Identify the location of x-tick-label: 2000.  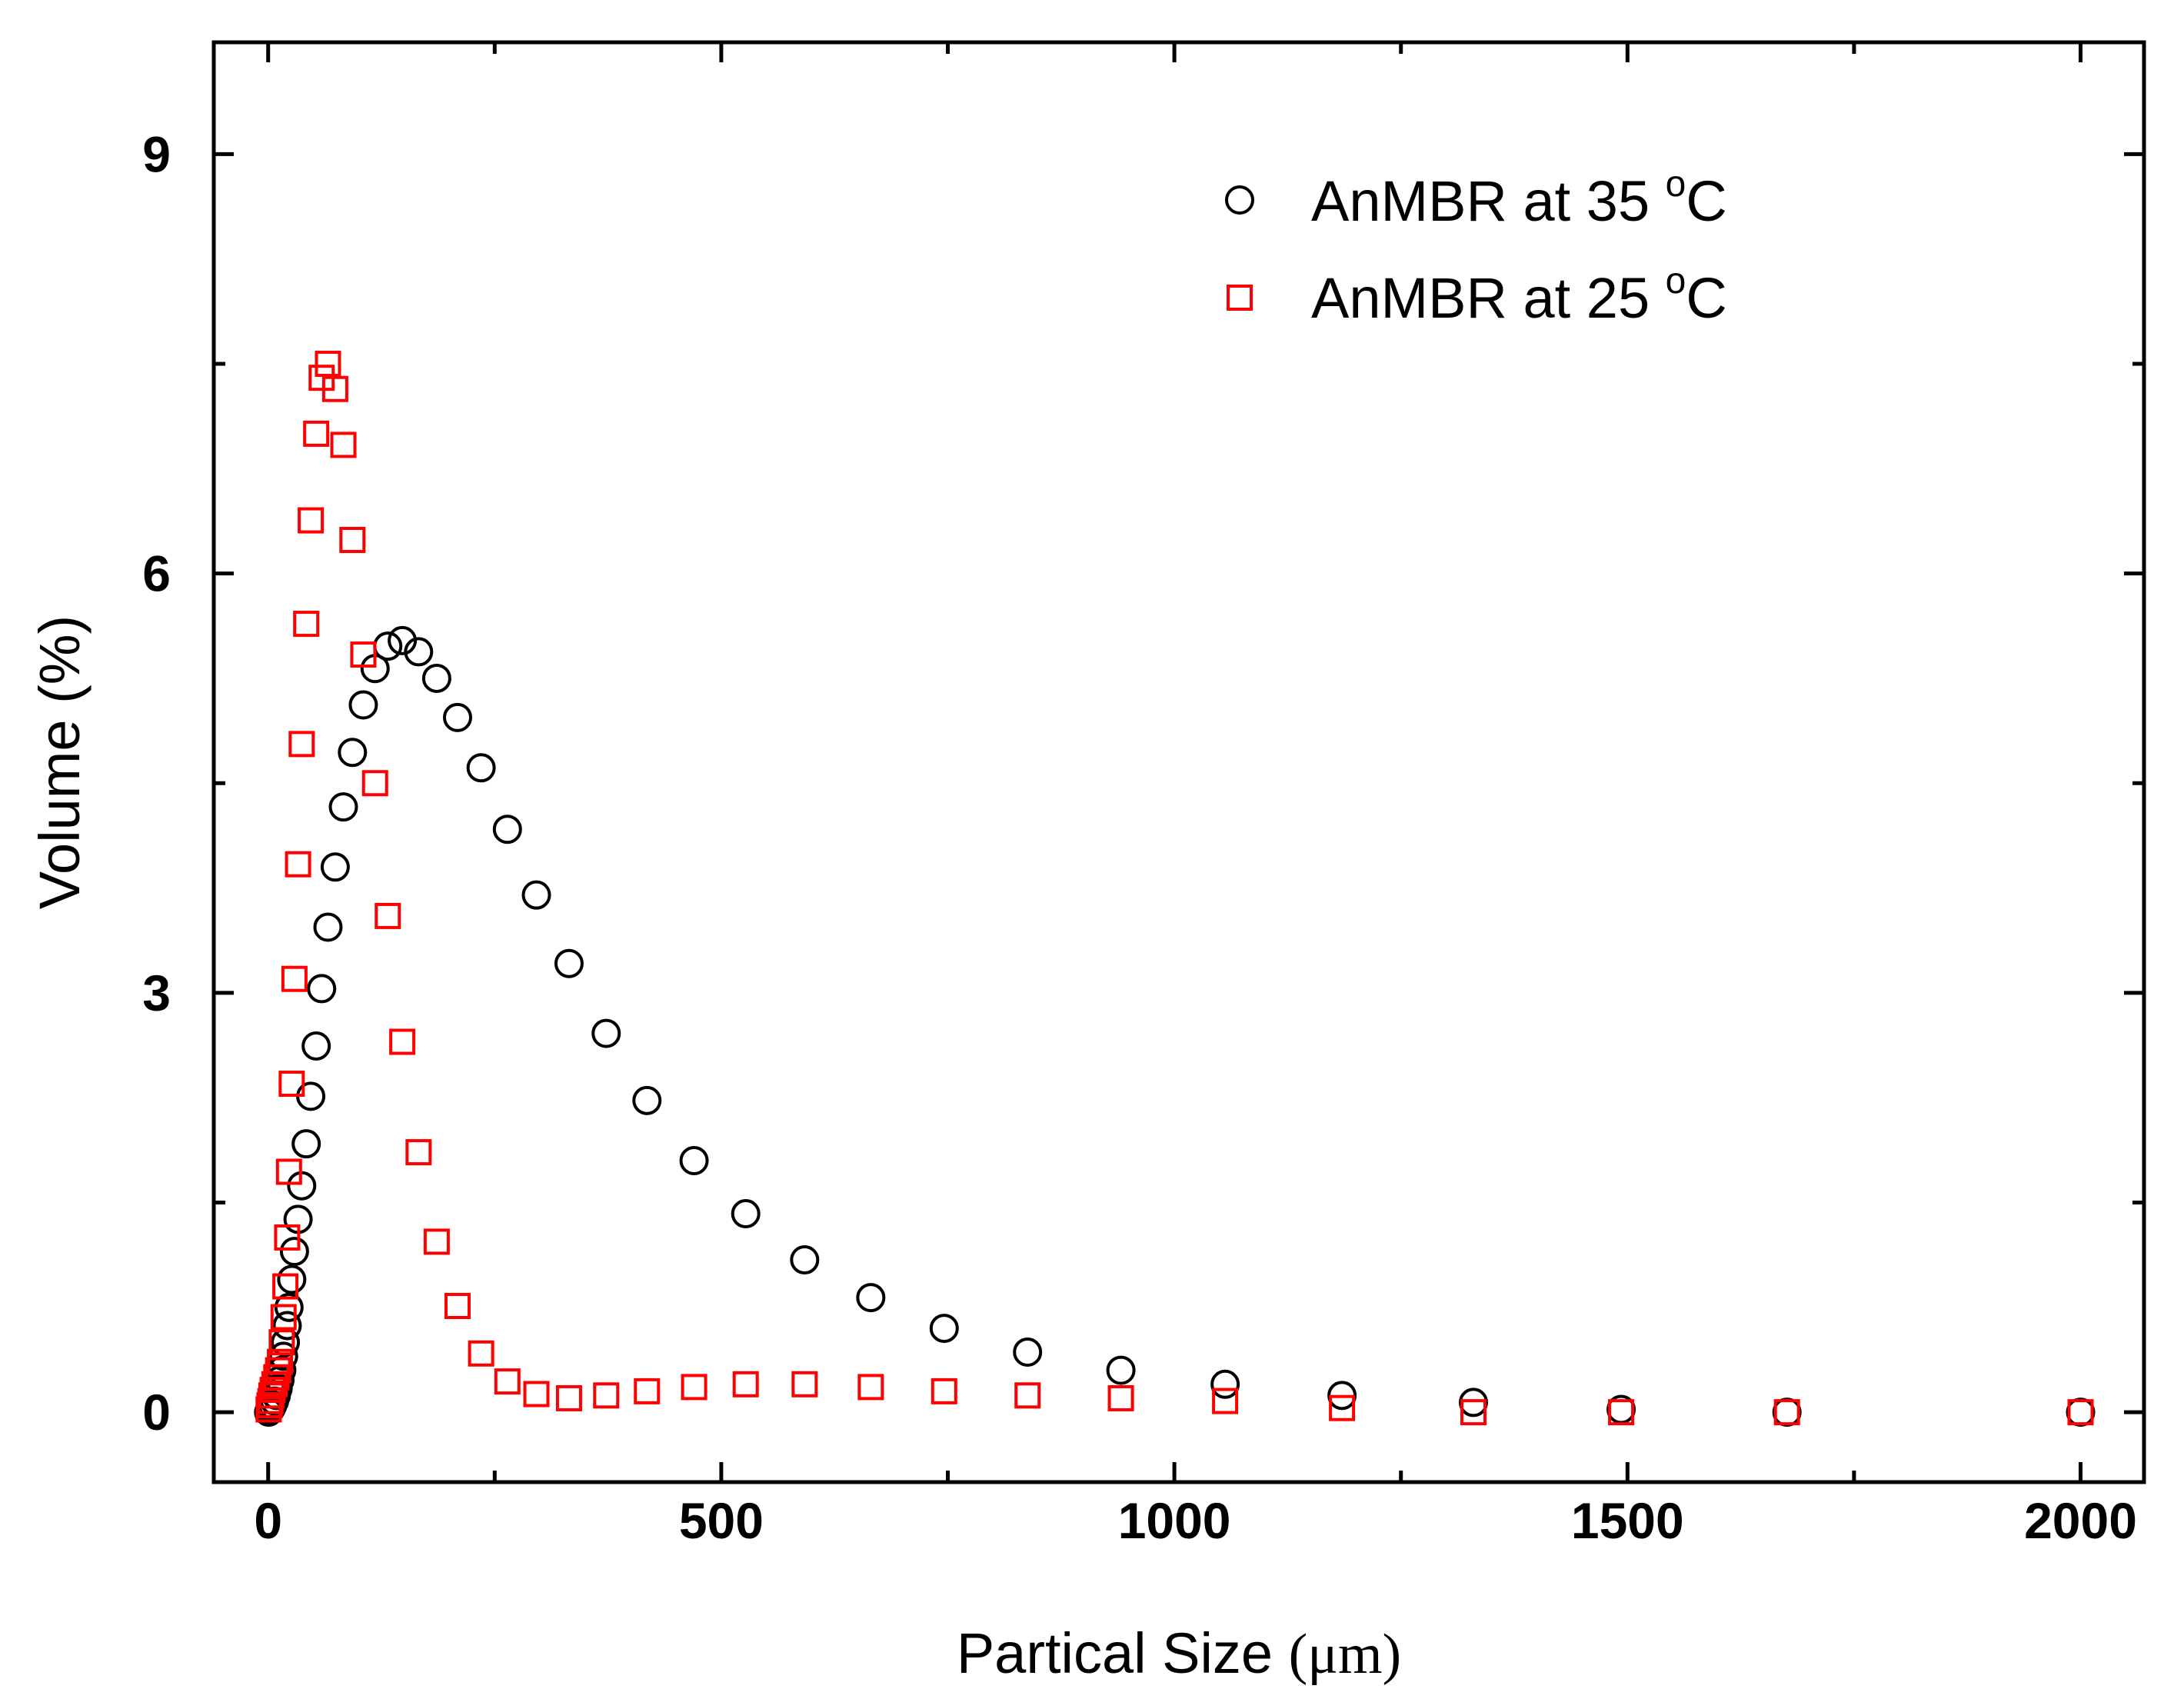
(2080, 1520).